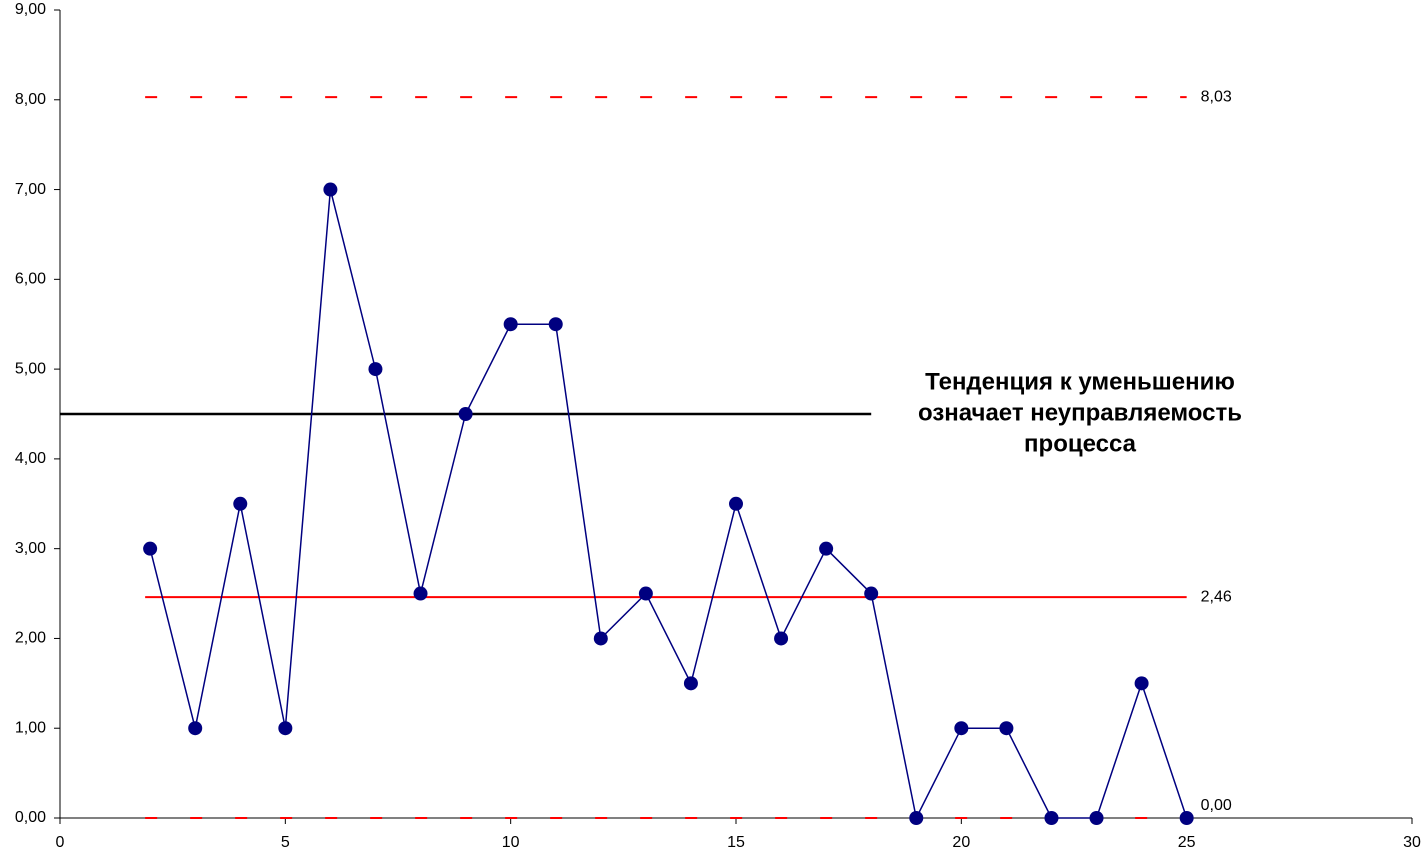  What do you see at coordinates (30, 279) in the screenshot?
I see `y-tick-label: 6,00` at bounding box center [30, 279].